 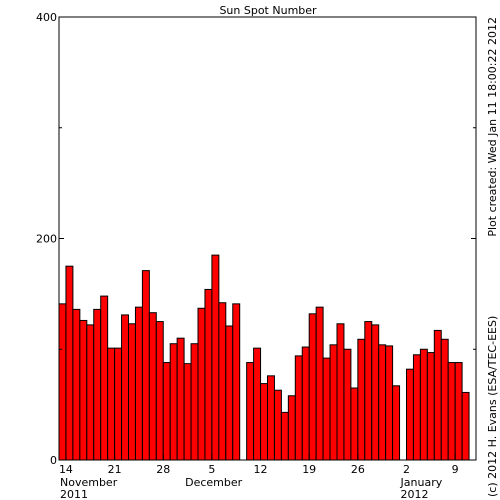 I want to click on year-label: 2012, so click(x=415, y=494).